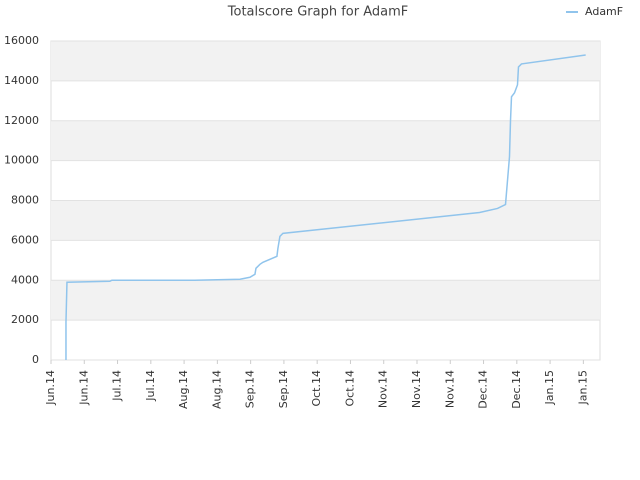 The image size is (640, 480). Describe the element at coordinates (604, 11) in the screenshot. I see `legend-label: AdamF` at that location.